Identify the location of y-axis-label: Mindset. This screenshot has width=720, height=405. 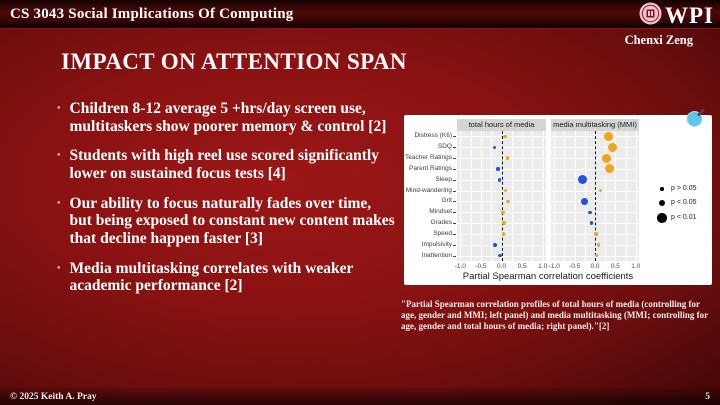
(440, 212).